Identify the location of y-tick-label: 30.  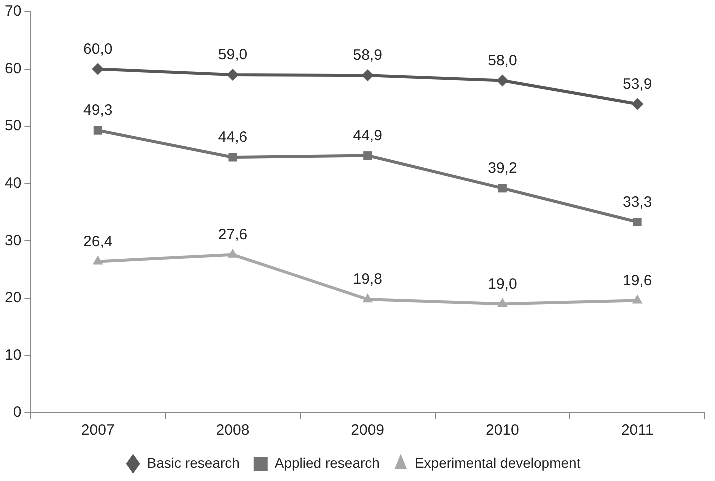
(13, 241).